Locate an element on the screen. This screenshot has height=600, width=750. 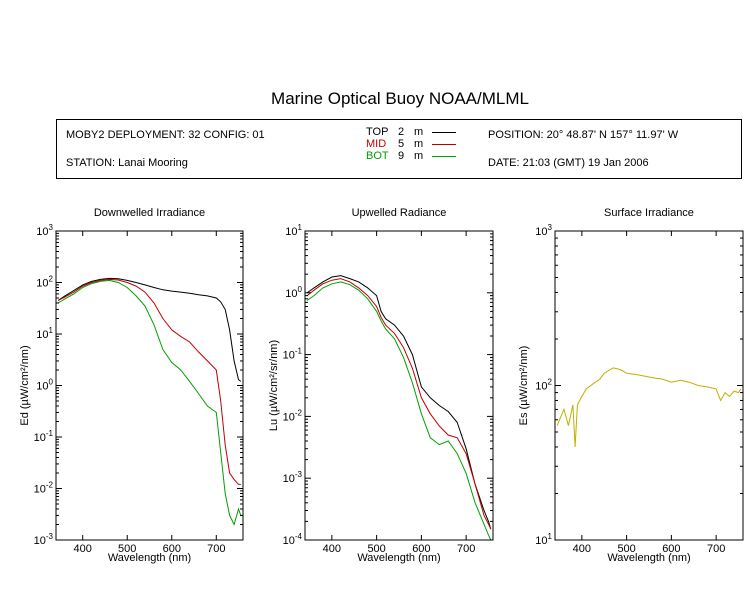
upwelled-radiance-xtick-label: 500 is located at coordinates (376, 549).